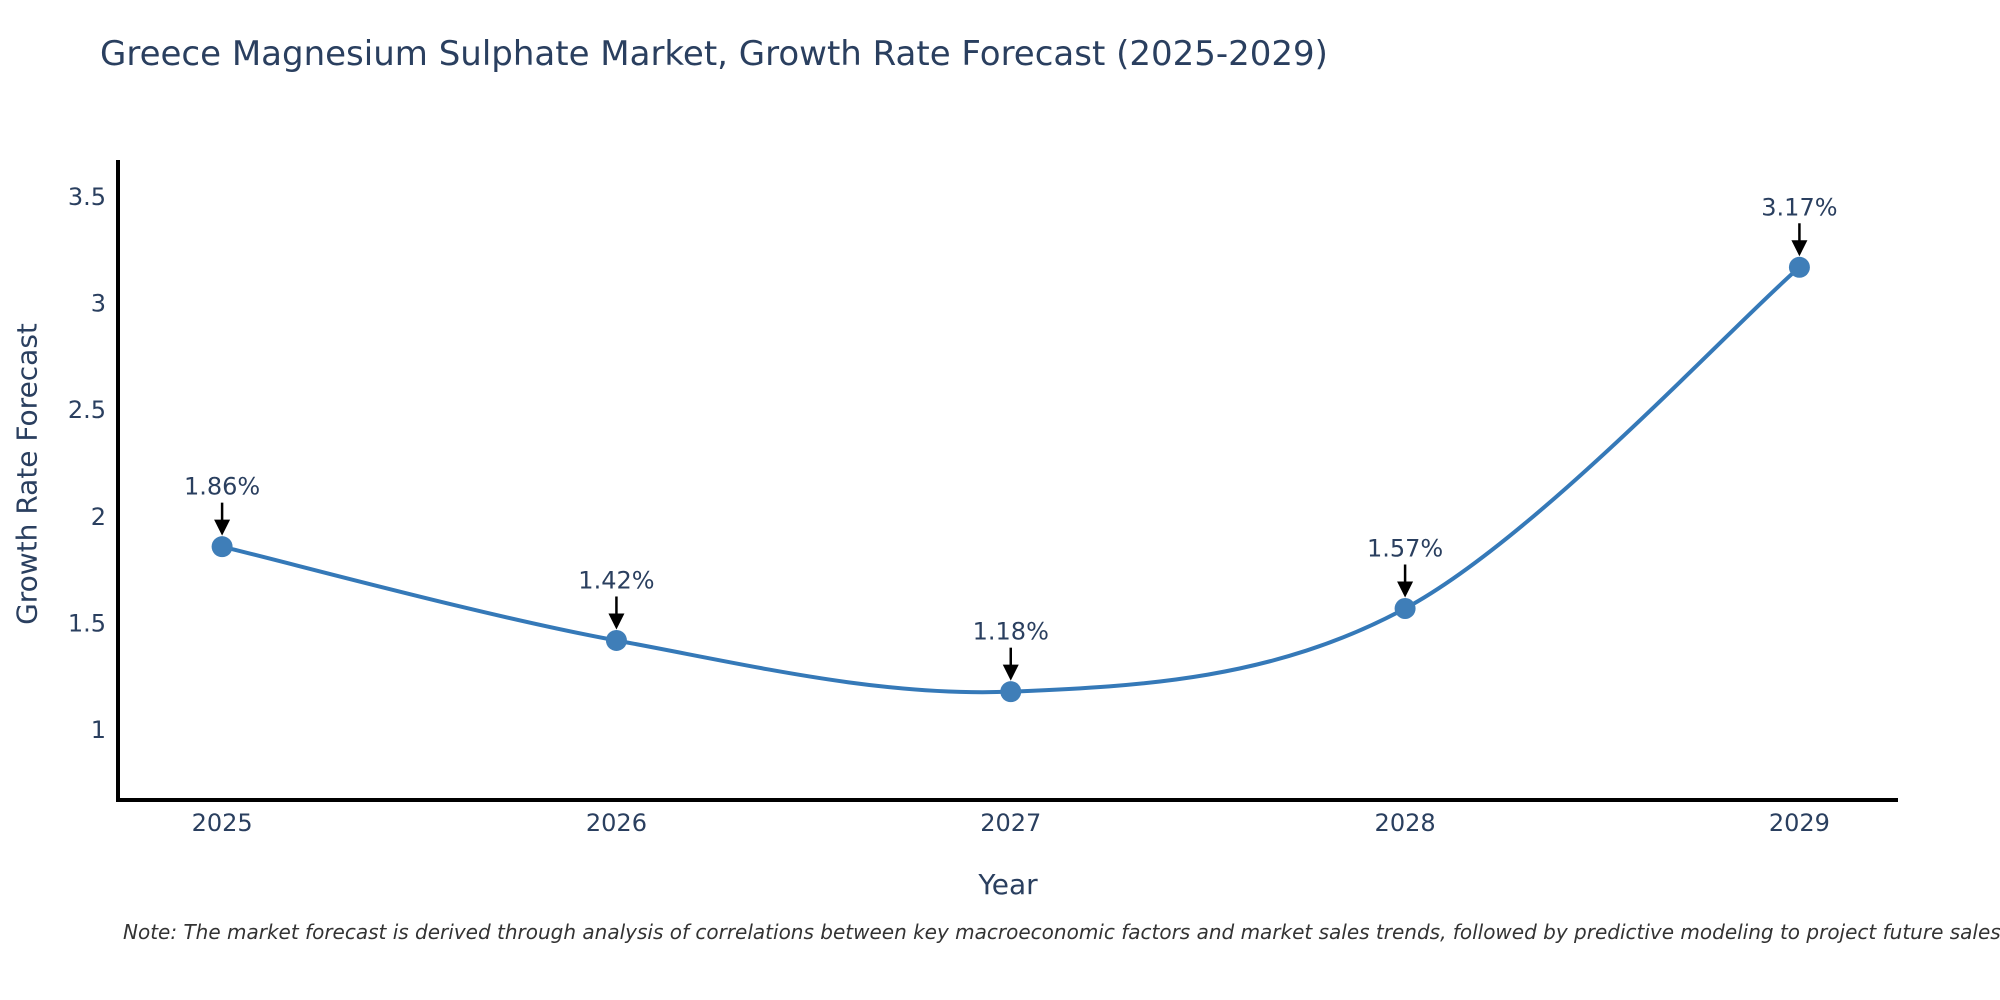 The height and width of the screenshot is (1000, 2000). I want to click on data-point-label: 1.57%, so click(1405, 548).